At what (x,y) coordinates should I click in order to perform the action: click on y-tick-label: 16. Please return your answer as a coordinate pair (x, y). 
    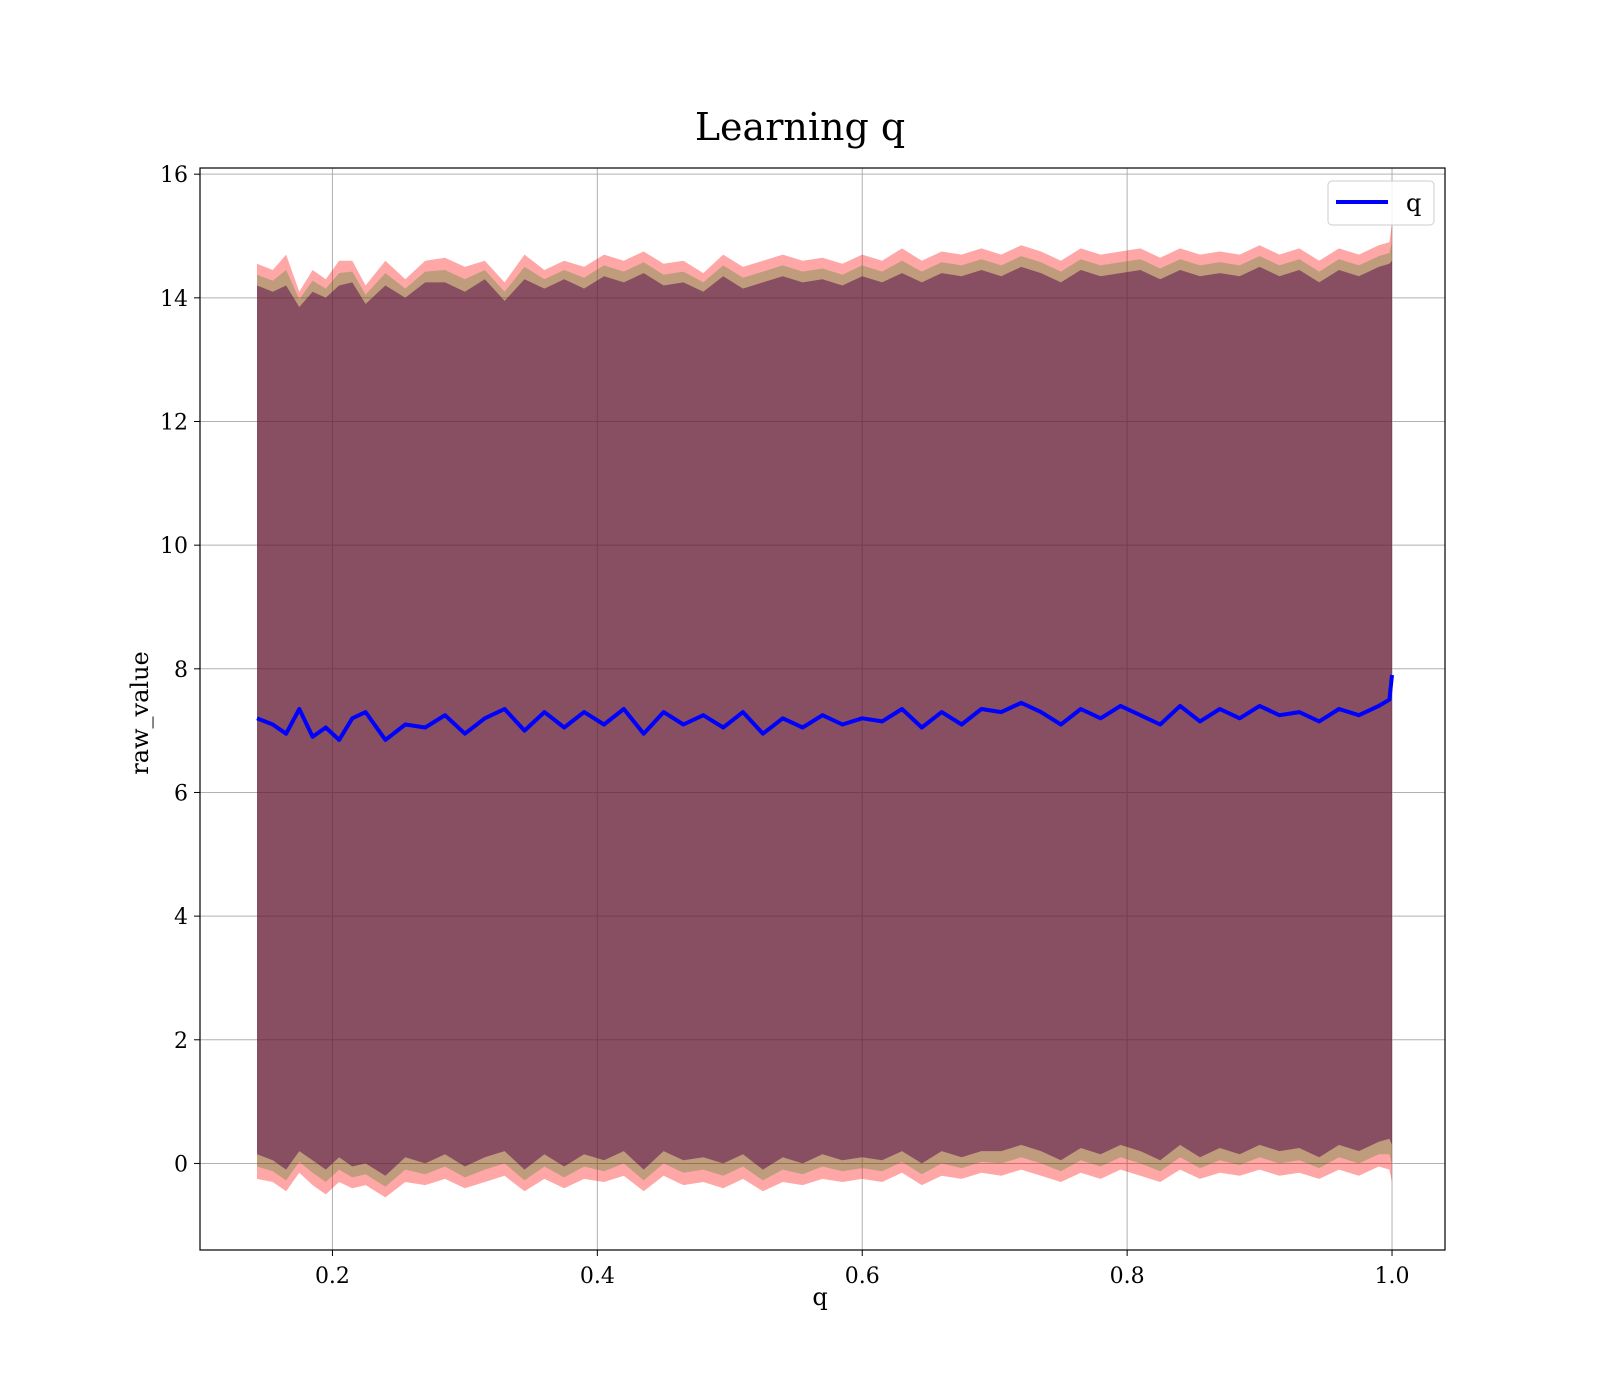
    Looking at the image, I should click on (174, 175).